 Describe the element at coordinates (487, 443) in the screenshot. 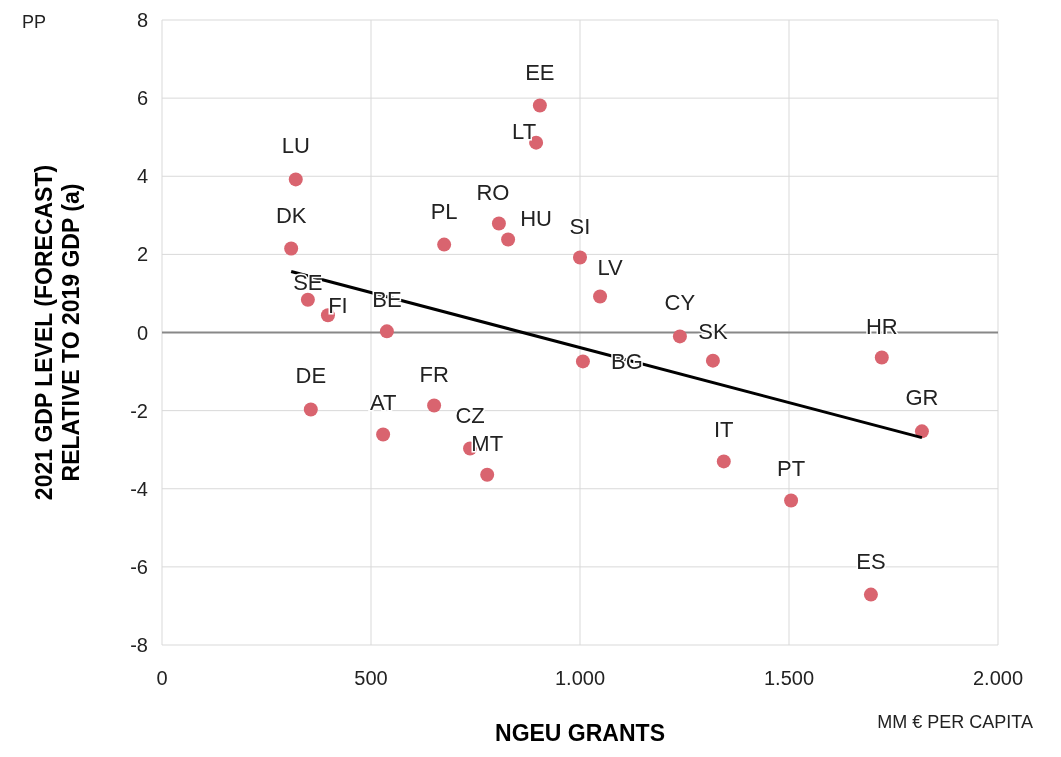

I see `annotation: MT` at that location.